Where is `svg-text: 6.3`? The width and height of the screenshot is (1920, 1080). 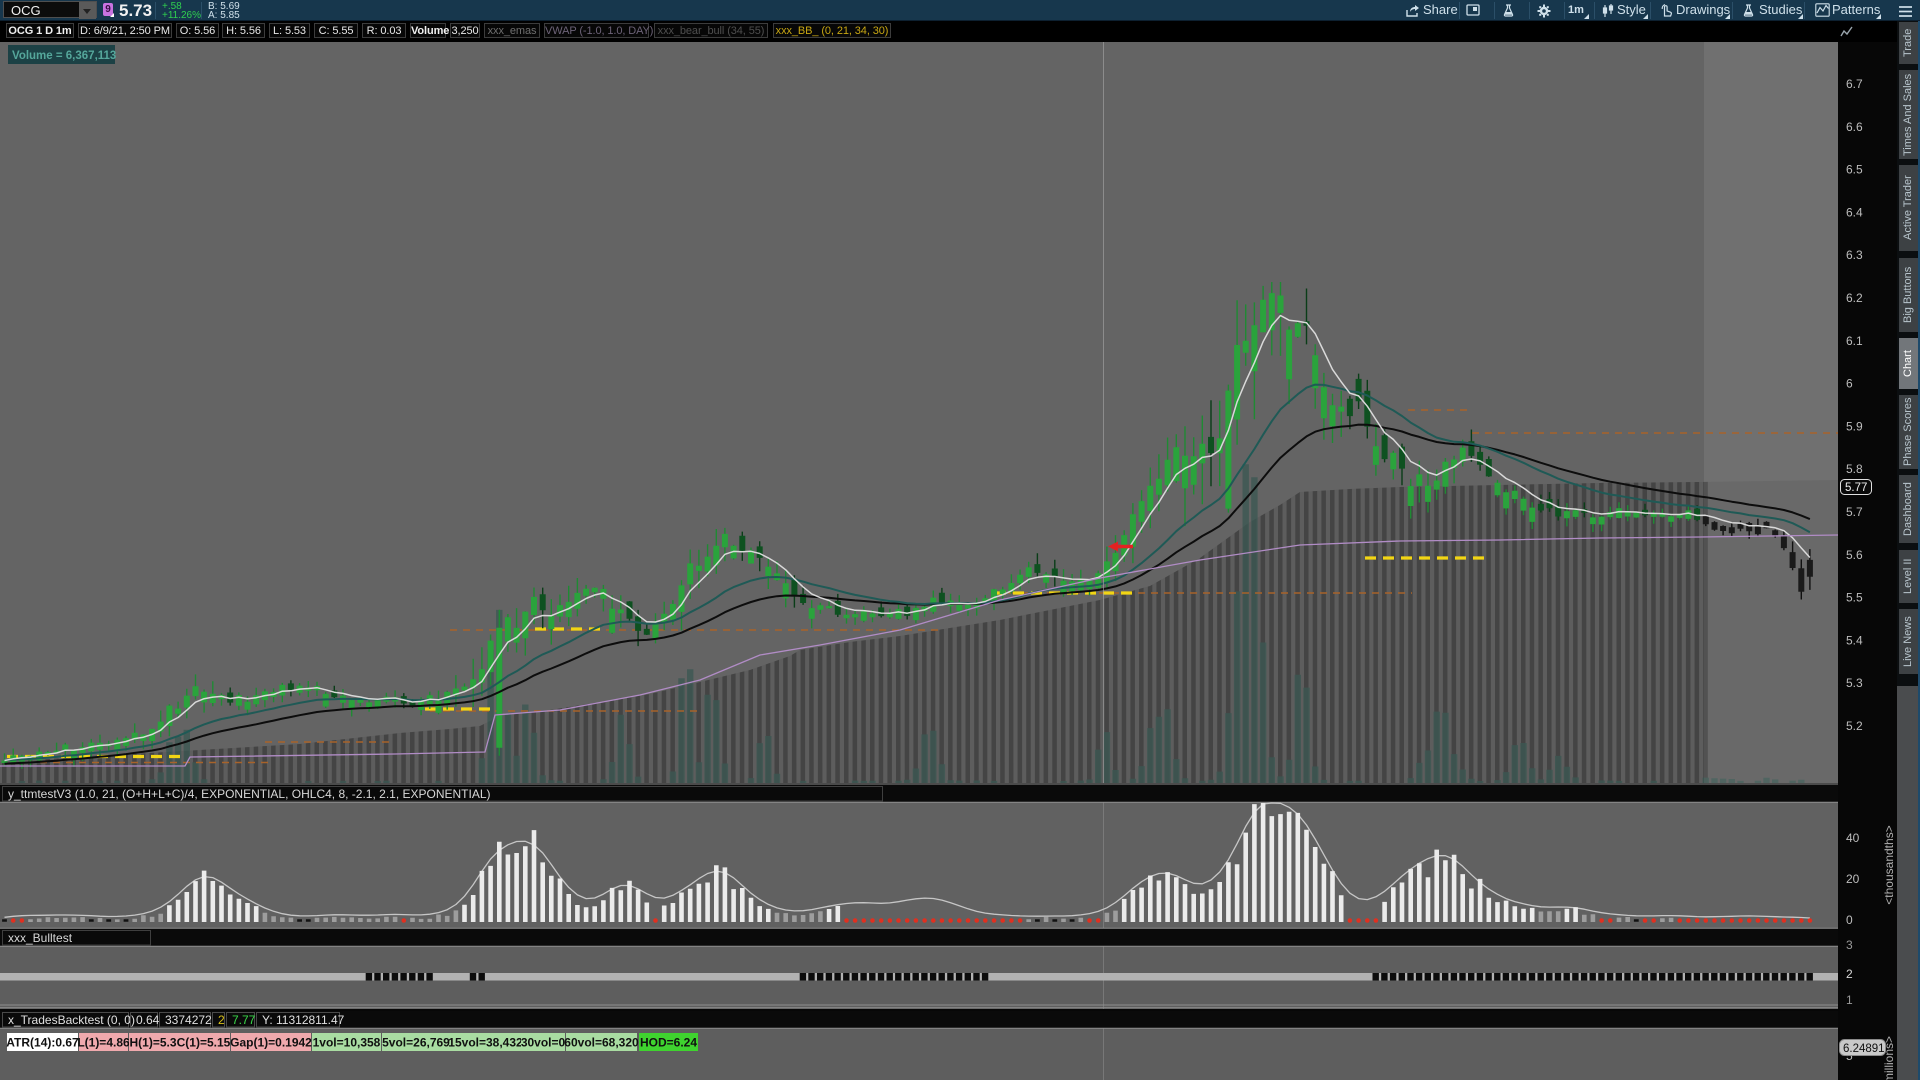 svg-text: 6.3 is located at coordinates (1854, 255).